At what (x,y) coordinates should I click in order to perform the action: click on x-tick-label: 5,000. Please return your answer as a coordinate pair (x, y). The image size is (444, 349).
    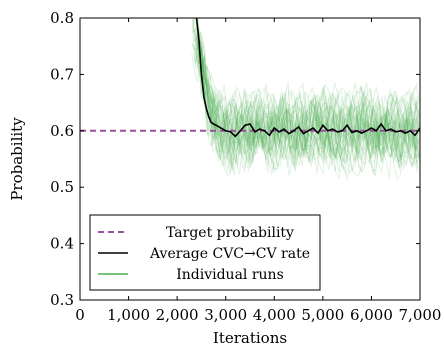
    Looking at the image, I should click on (322, 315).